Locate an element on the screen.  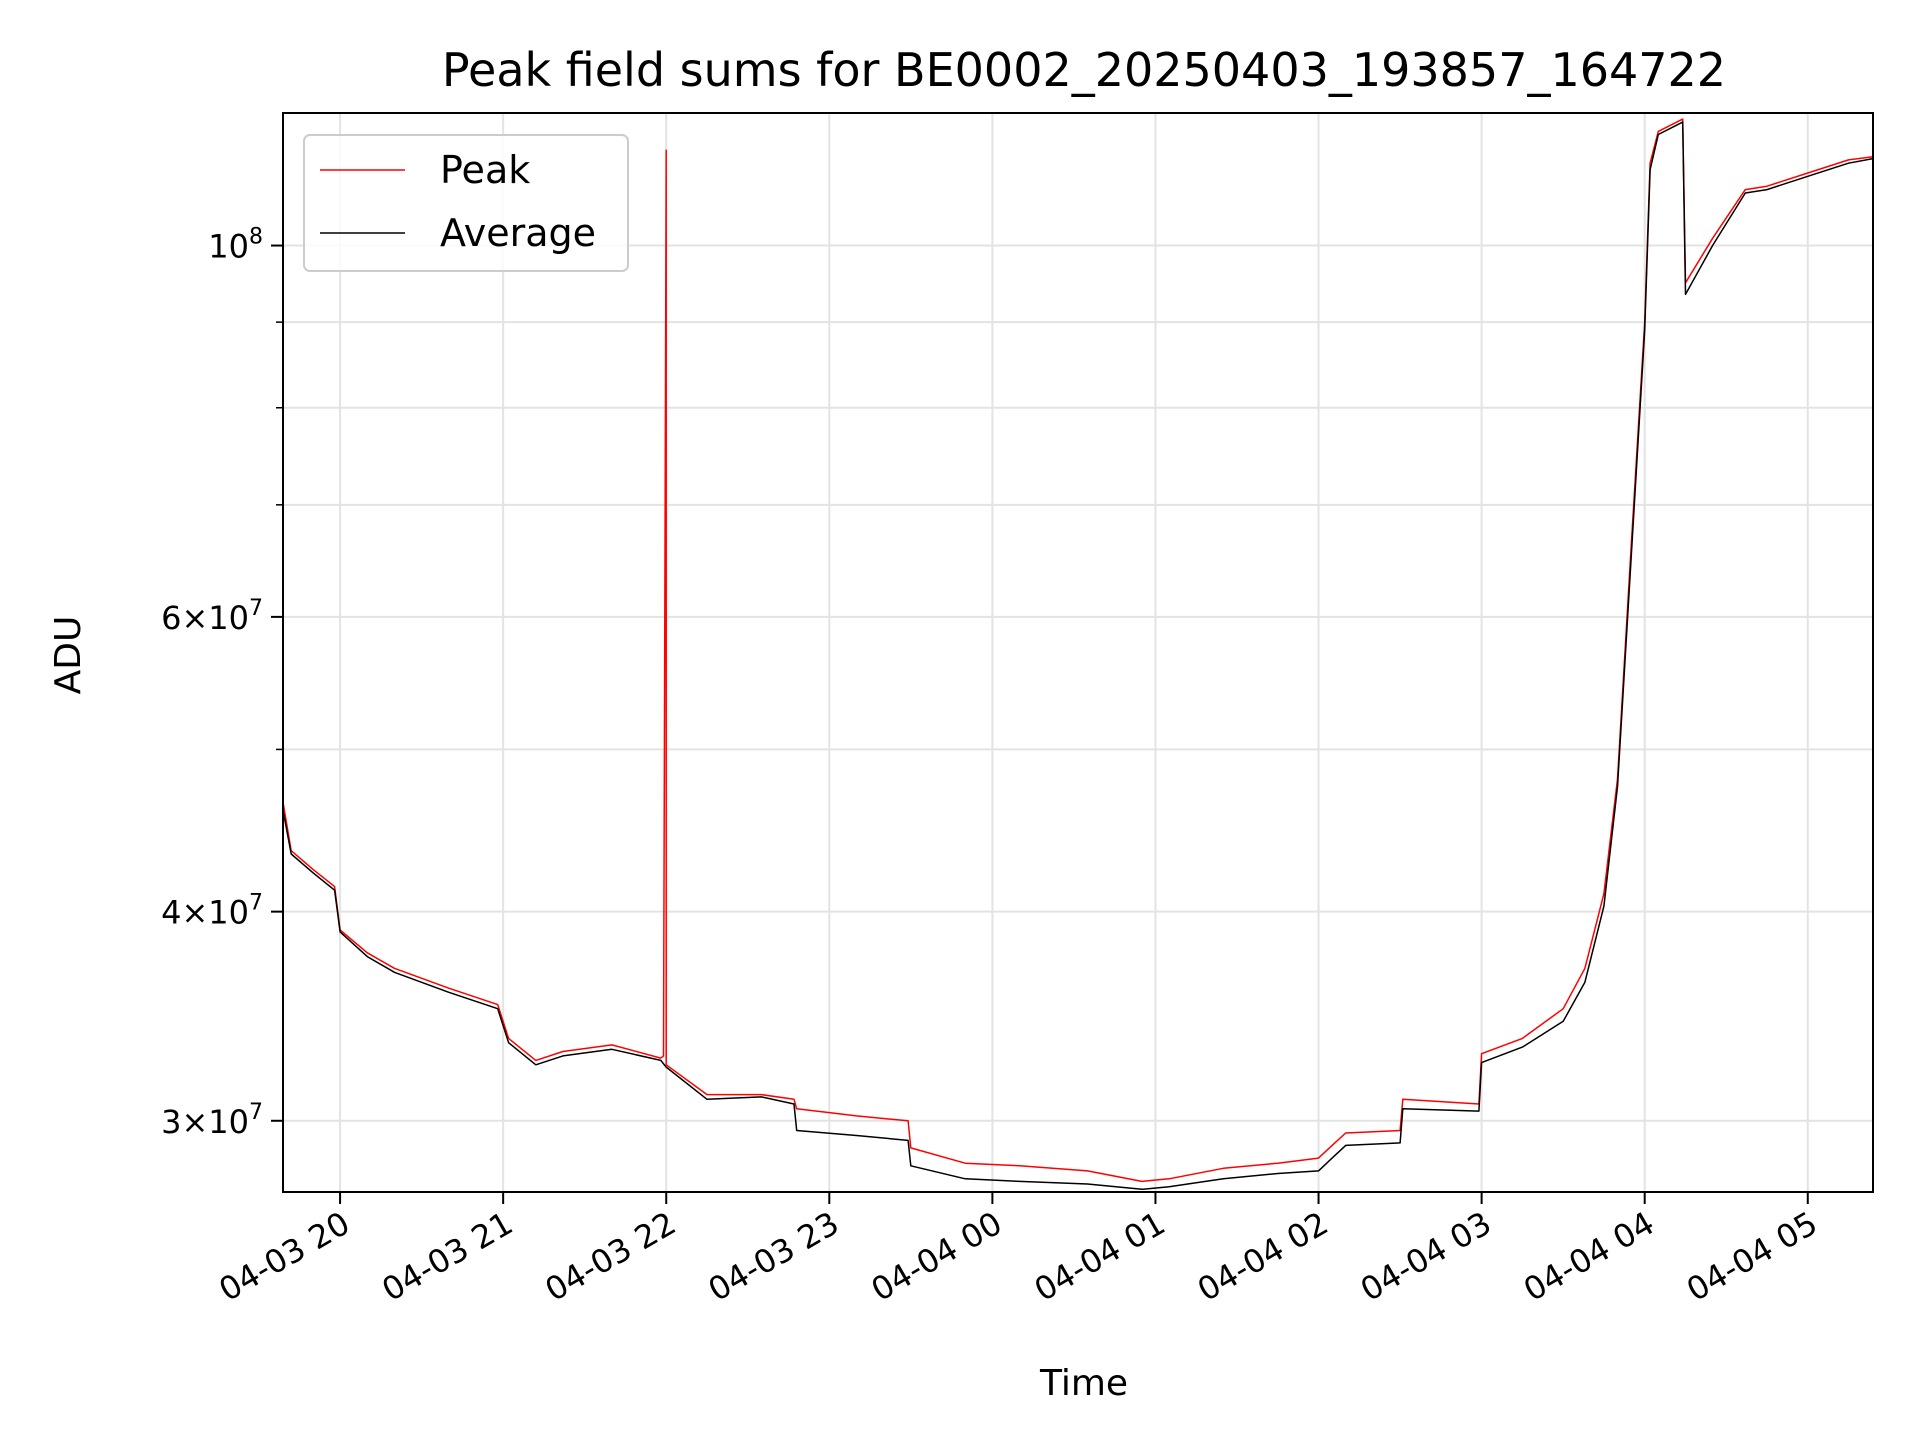
y-tick-label: 3×107 is located at coordinates (212, 1120).